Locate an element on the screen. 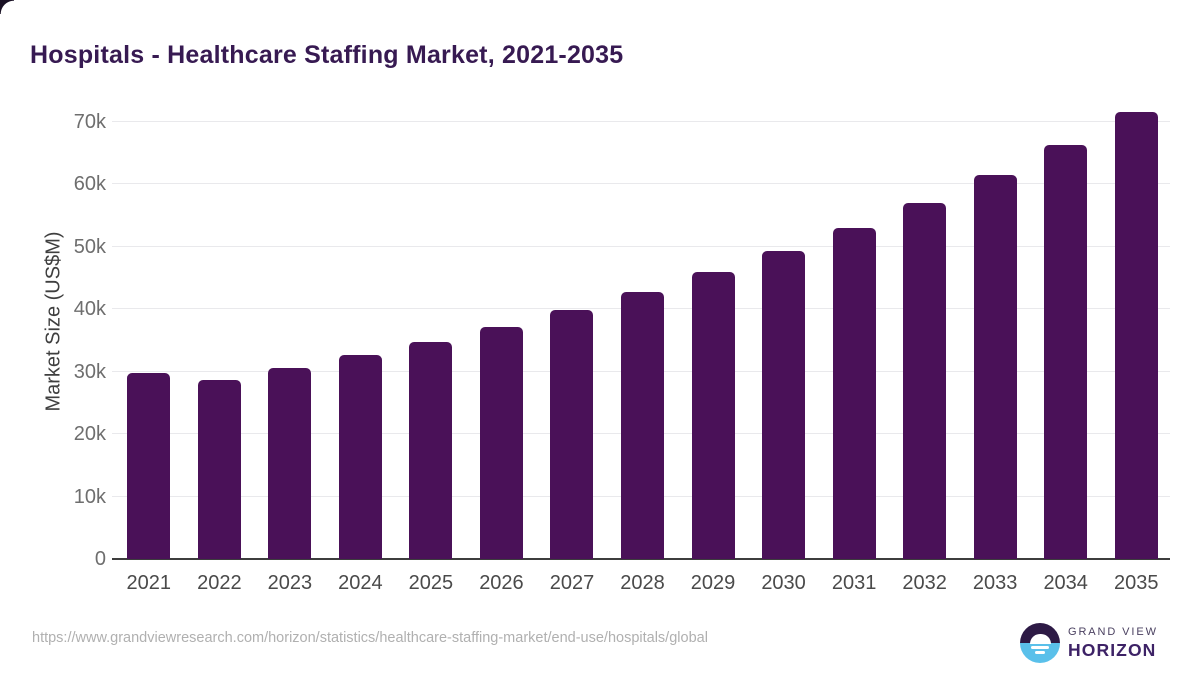 This screenshot has width=1200, height=675. y-tick-label: 10k is located at coordinates (89, 496).